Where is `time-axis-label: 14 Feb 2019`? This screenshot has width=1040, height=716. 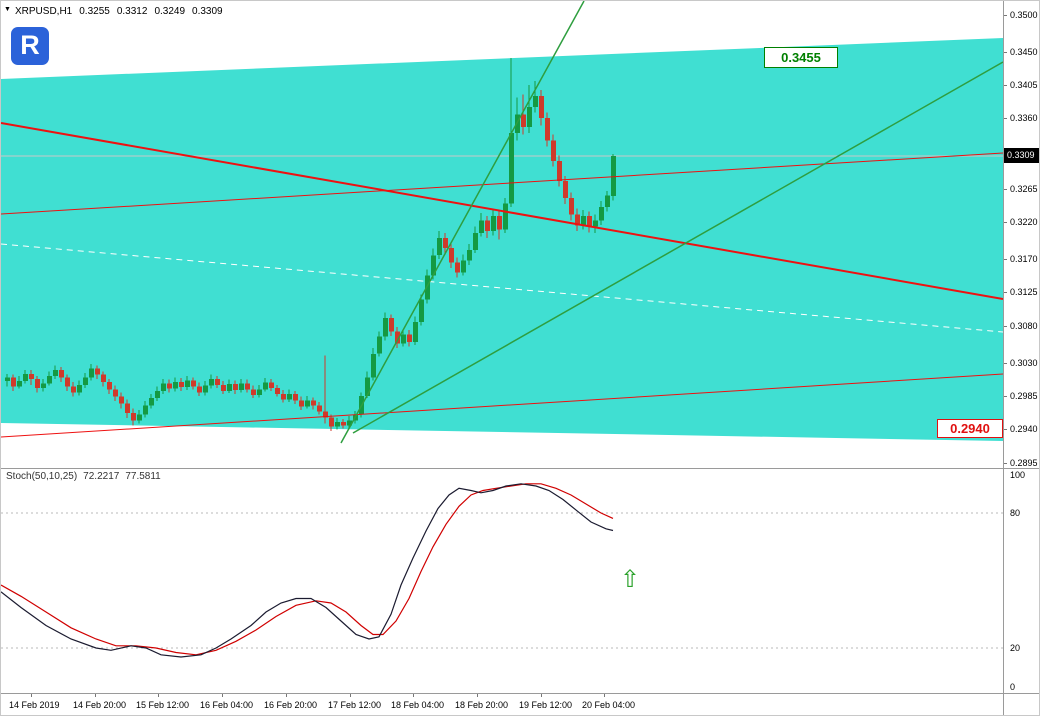 time-axis-label: 14 Feb 2019 is located at coordinates (34, 705).